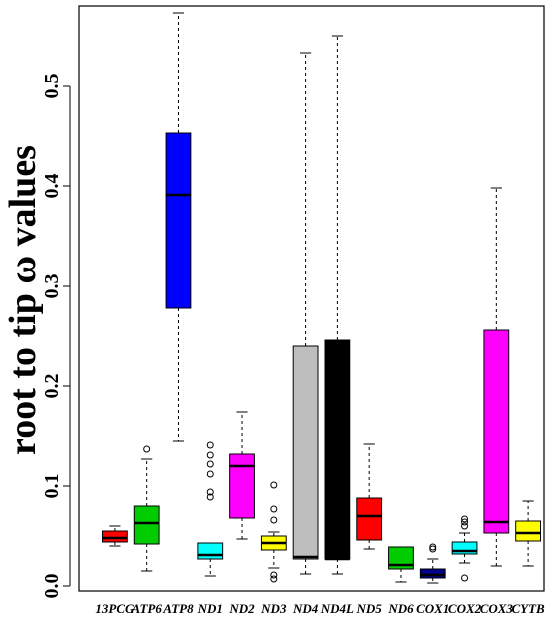 The width and height of the screenshot is (550, 622). I want to click on box-cox3, so click(496, 377).